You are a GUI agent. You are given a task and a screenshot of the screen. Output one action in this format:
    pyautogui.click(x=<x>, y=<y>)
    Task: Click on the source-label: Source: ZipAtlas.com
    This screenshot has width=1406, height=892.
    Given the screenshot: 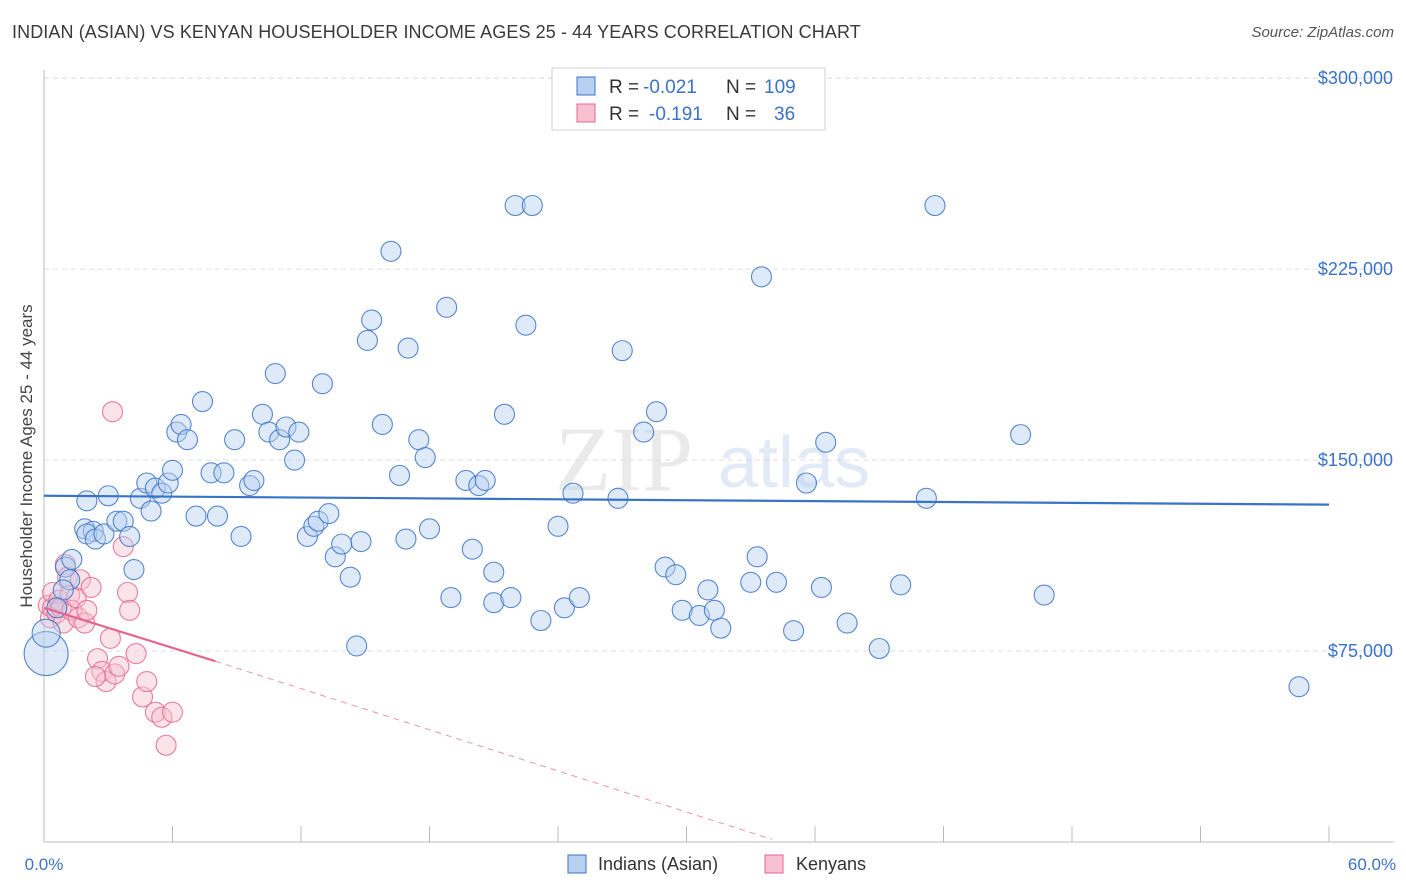 What is the action you would take?
    pyautogui.click(x=1322, y=32)
    